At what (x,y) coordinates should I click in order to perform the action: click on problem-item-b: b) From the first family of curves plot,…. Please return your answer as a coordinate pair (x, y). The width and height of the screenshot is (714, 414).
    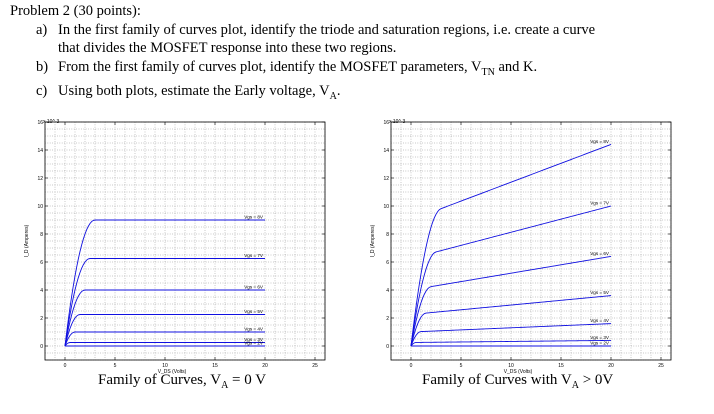
    Looking at the image, I should click on (360, 70).